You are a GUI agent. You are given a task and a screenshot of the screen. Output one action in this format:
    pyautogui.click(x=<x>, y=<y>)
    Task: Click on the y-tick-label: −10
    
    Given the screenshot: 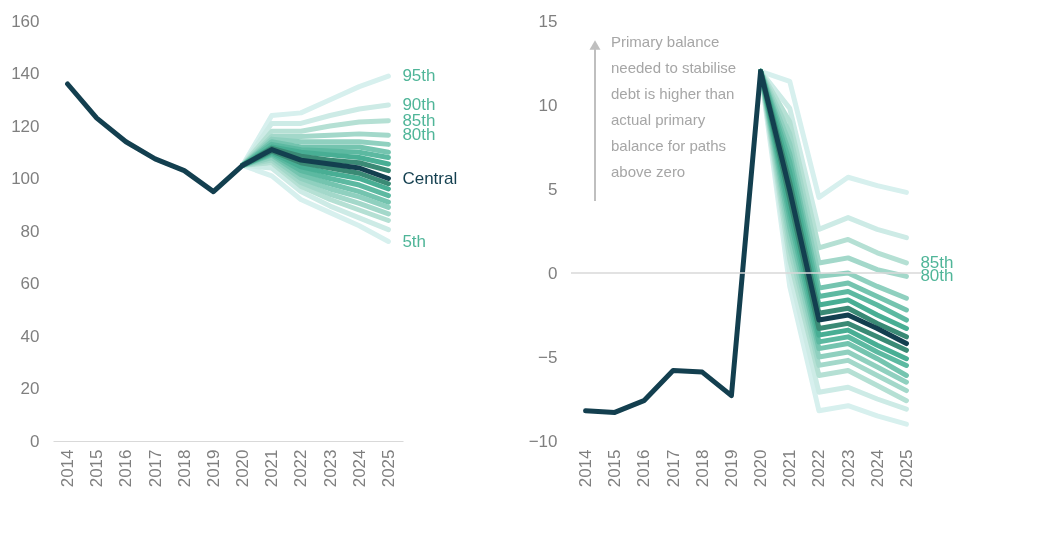 What is the action you would take?
    pyautogui.click(x=543, y=441)
    